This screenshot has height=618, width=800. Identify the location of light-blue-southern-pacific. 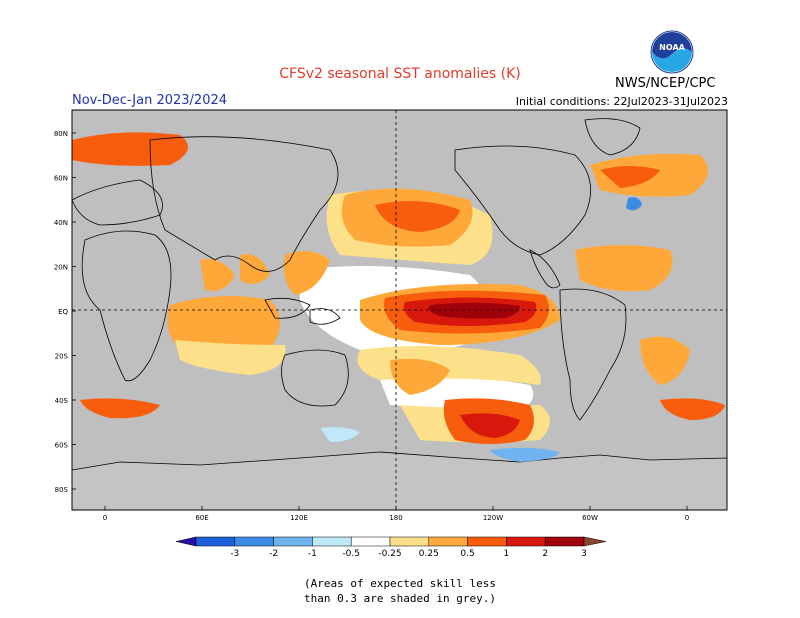
(525, 454).